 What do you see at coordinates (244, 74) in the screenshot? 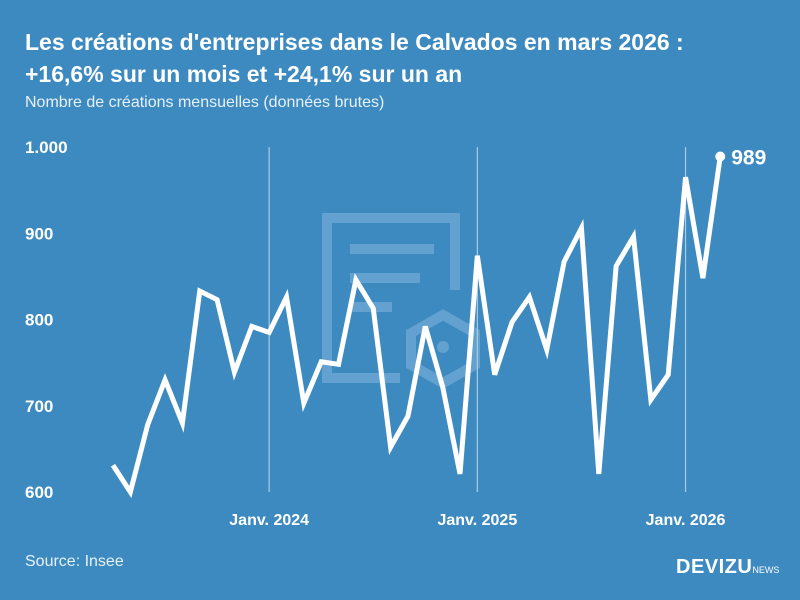
I see `title-line-2: +16,6% sur un mois et +24,1% sur un an` at bounding box center [244, 74].